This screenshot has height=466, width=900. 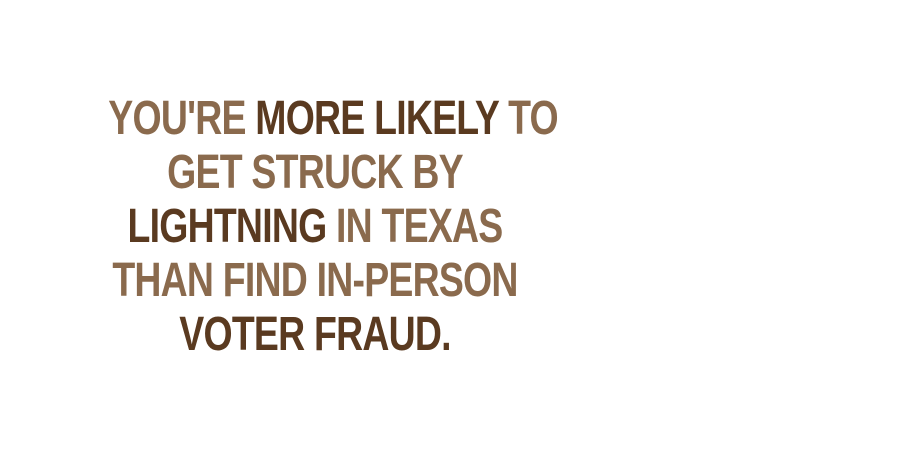 I want to click on quote-line-4-part-1: THAN FIND IN-PERSON, so click(x=315, y=280).